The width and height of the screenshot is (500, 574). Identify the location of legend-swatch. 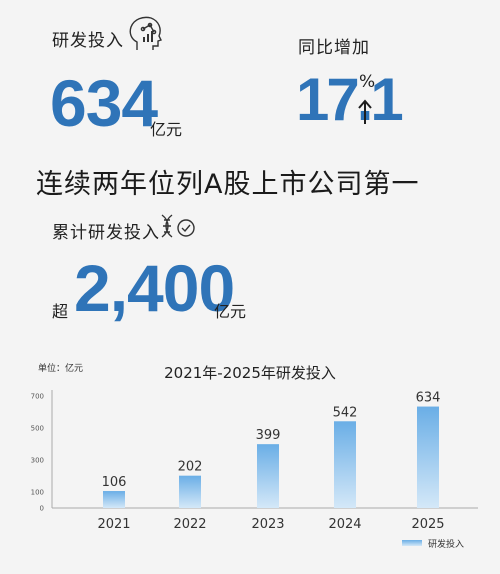
(412, 543).